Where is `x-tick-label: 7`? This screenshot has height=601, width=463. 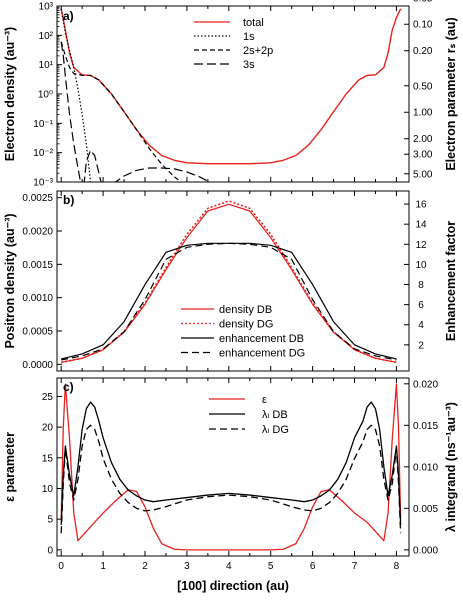 x-tick-label: 7 is located at coordinates (355, 566).